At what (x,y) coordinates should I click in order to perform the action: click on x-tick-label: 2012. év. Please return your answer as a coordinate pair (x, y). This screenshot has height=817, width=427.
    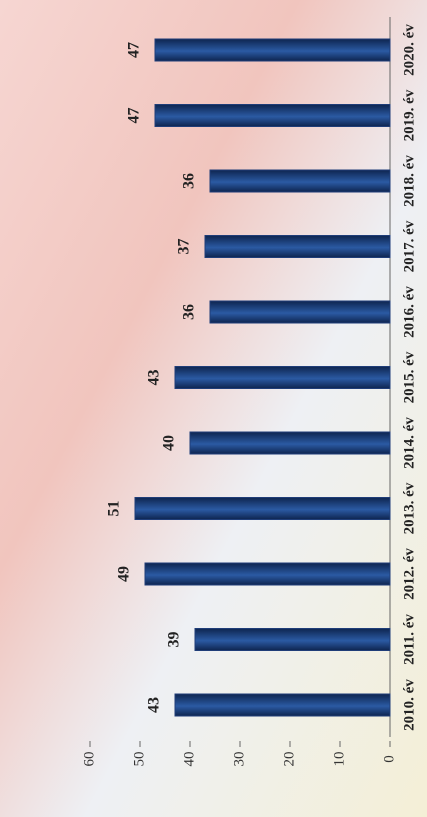
    Looking at the image, I should click on (409, 574).